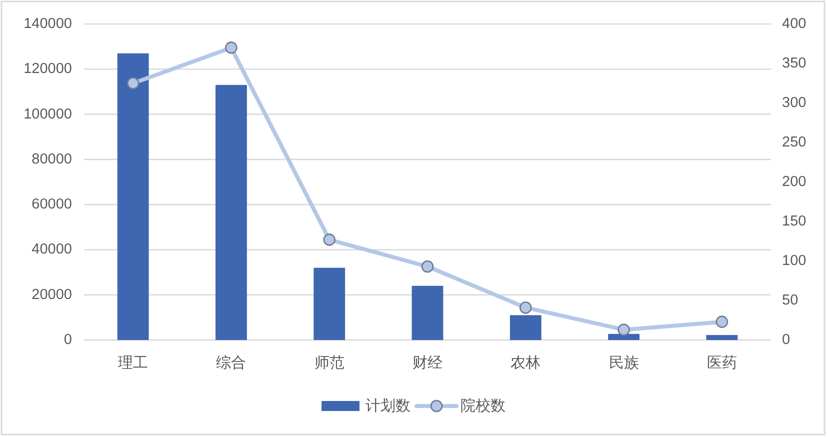  Describe the element at coordinates (794, 24) in the screenshot. I see `y2-tick-label: 400` at that location.